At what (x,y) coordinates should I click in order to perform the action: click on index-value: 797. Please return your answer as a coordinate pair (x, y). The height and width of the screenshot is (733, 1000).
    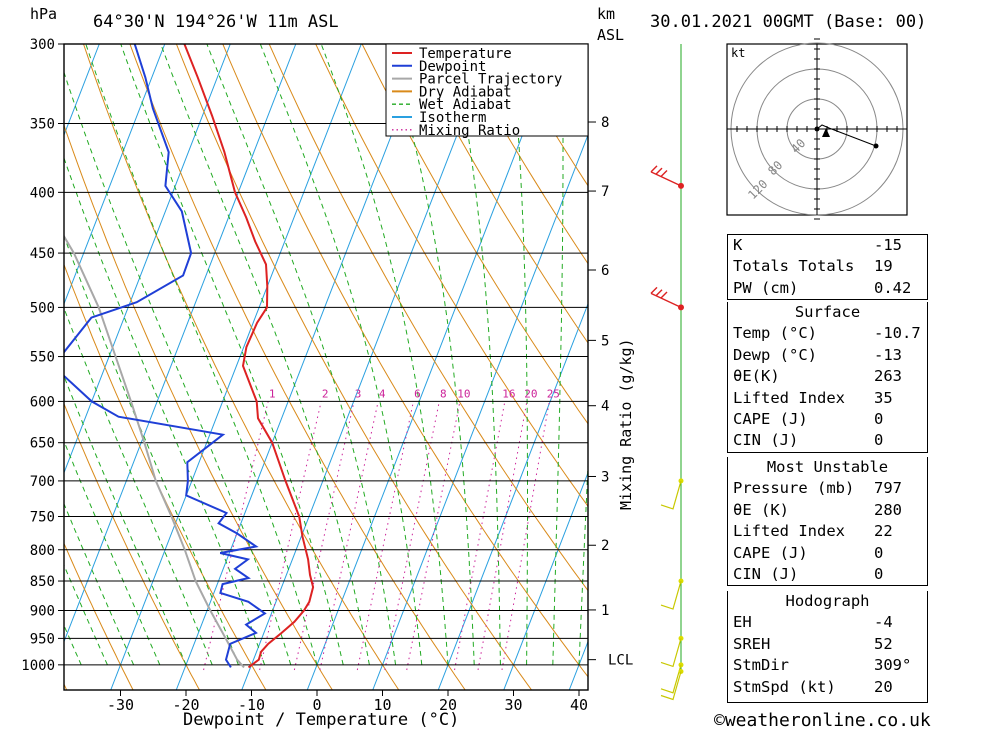
    Looking at the image, I should click on (888, 488).